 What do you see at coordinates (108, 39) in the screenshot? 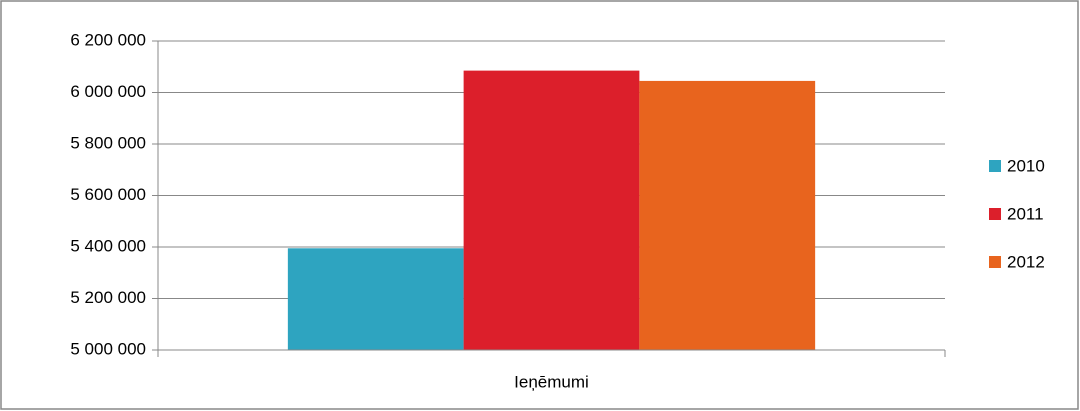
I see `y-tick-label: 6 200 000` at bounding box center [108, 39].